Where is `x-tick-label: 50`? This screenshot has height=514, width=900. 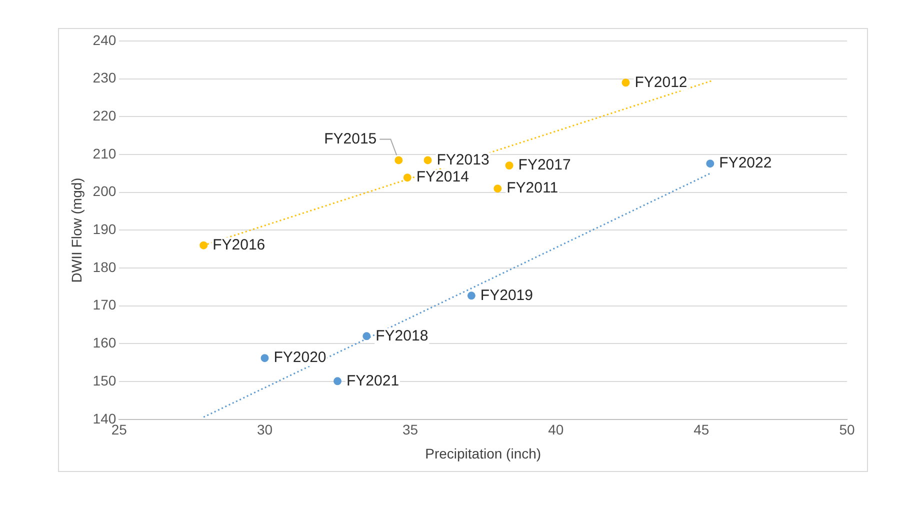 x-tick-label: 50 is located at coordinates (847, 430).